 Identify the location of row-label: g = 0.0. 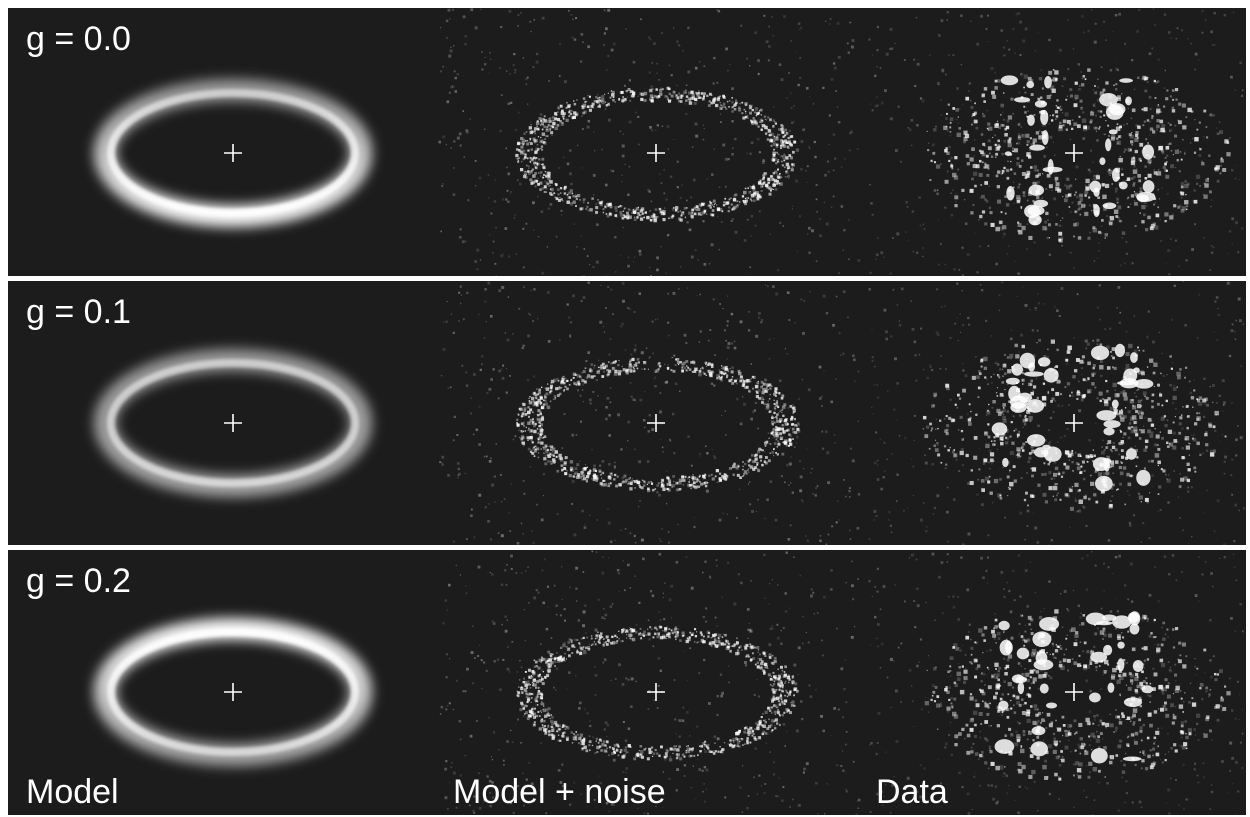
(78, 39).